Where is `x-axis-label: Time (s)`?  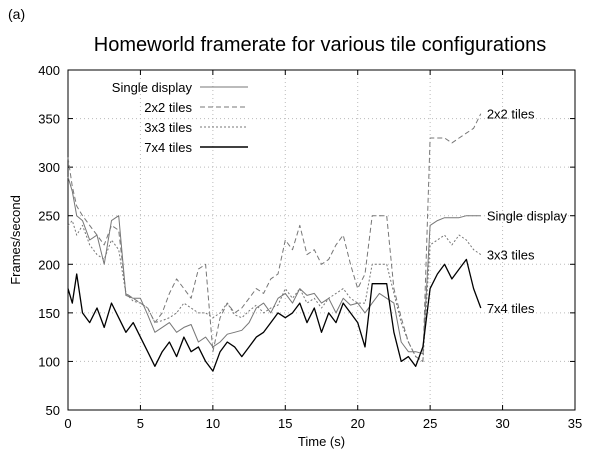
x-axis-label: Time (s) is located at coordinates (321, 441).